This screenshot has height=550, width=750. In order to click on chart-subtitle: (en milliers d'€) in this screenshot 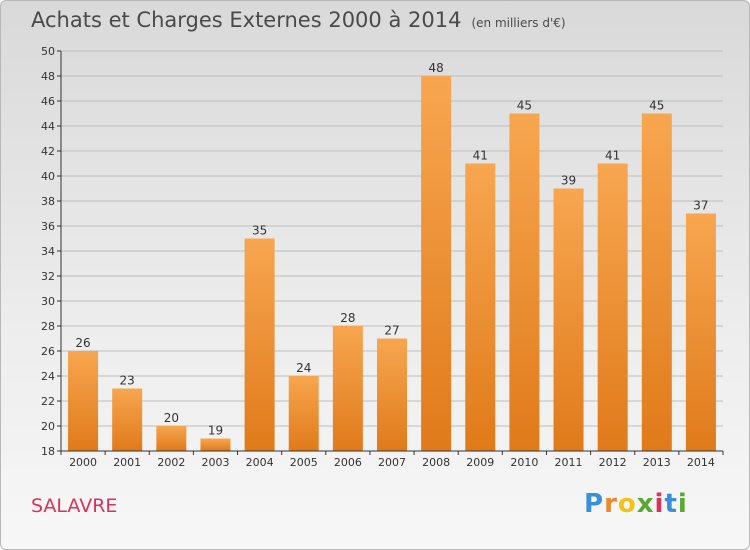, I will do `click(518, 23)`.